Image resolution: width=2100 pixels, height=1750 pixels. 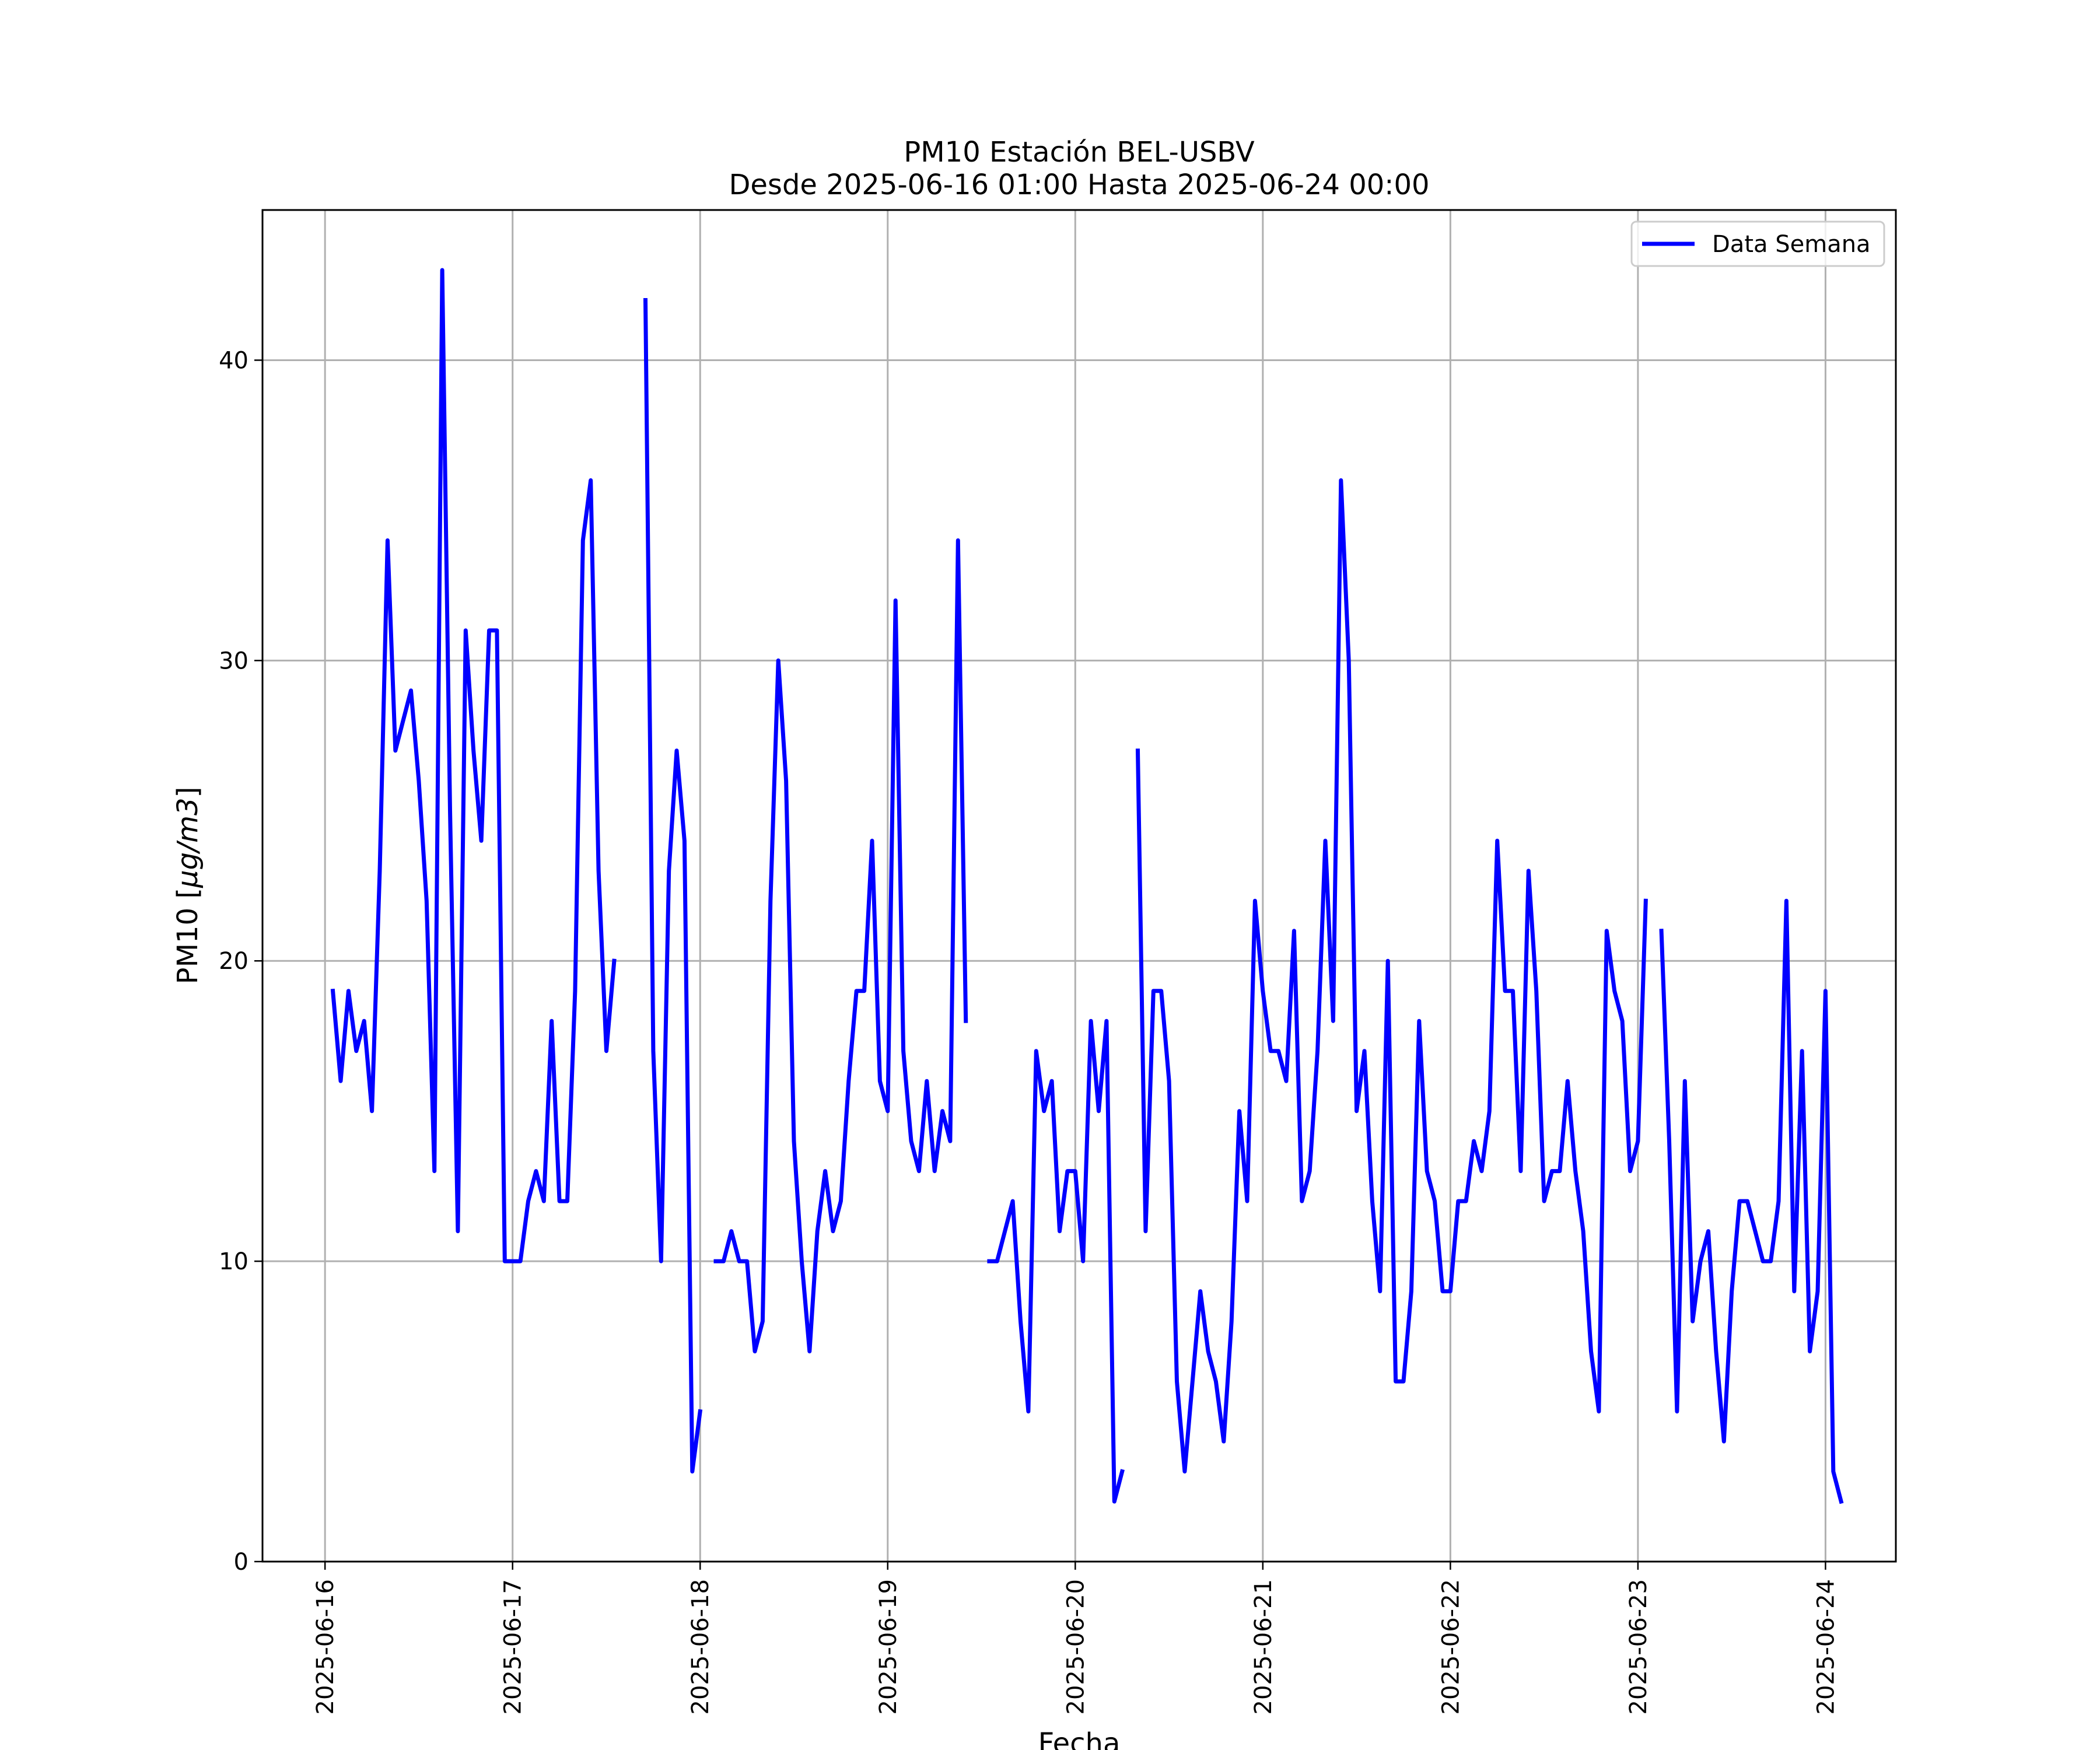 What do you see at coordinates (1263, 1646) in the screenshot?
I see `x-tick-label: 2025-06-21` at bounding box center [1263, 1646].